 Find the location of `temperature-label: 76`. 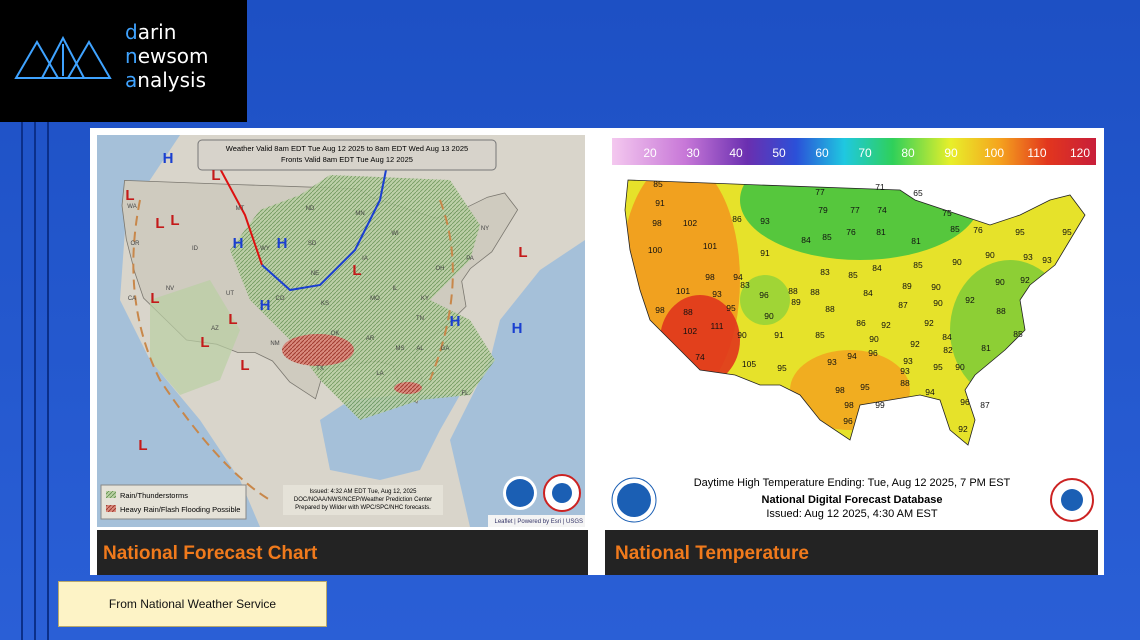

temperature-label: 76 is located at coordinates (851, 232).